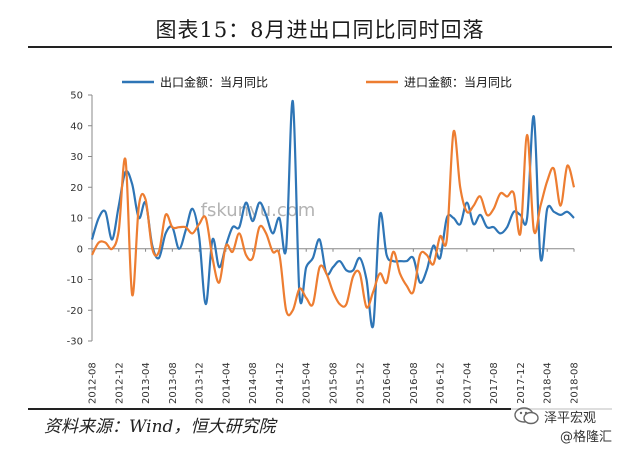 The height and width of the screenshot is (452, 640). Describe the element at coordinates (214, 82) in the screenshot. I see `legend-item-export-label: 出口金额：当月同比` at that location.